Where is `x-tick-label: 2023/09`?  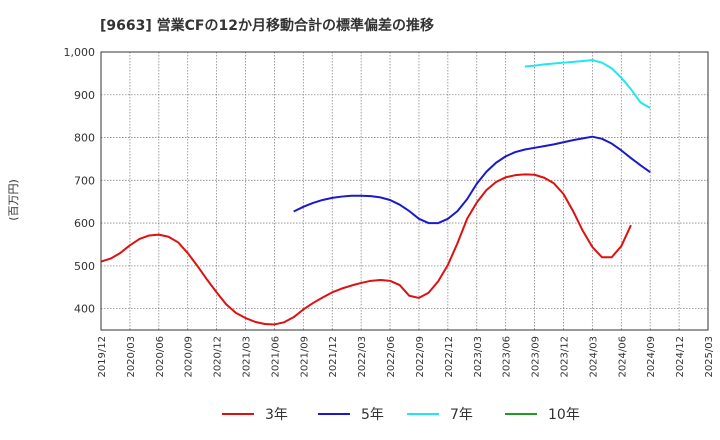
x-tick-label: 2023/09 is located at coordinates (536, 357).